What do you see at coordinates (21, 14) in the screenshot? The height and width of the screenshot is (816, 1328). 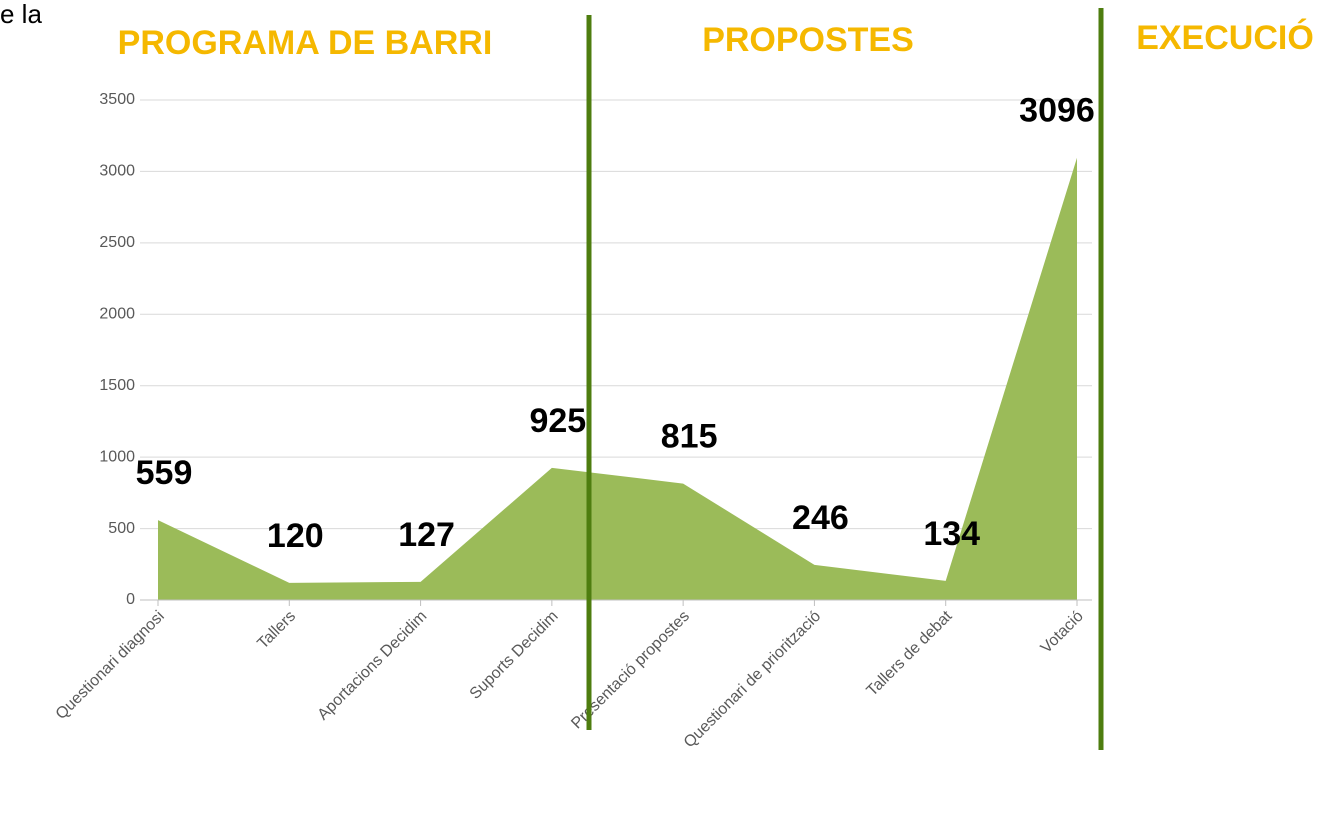 I see `cropped-text: e la` at bounding box center [21, 14].